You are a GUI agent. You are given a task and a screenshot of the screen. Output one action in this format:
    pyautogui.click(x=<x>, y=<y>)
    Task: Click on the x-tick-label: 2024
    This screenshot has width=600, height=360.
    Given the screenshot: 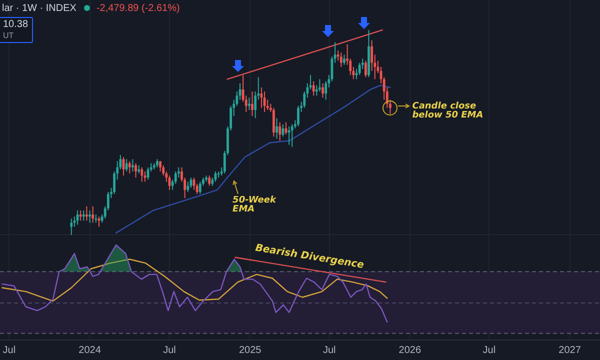 What is the action you would take?
    pyautogui.click(x=90, y=350)
    